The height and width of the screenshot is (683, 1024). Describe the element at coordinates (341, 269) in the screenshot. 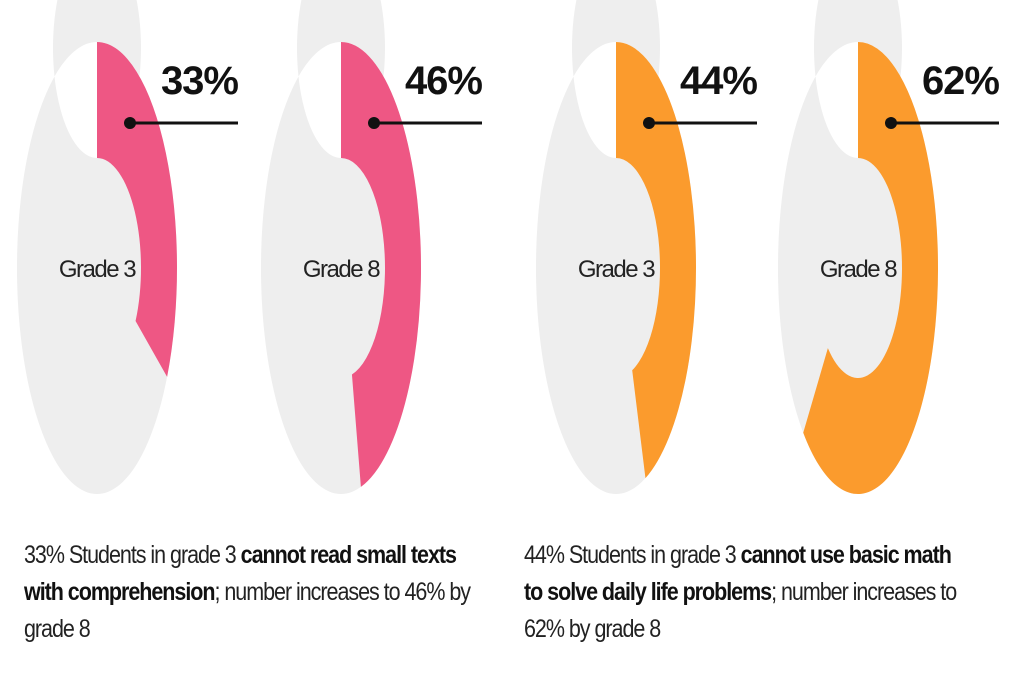

I see `center-label-reading-grade-8: Grade 8` at that location.